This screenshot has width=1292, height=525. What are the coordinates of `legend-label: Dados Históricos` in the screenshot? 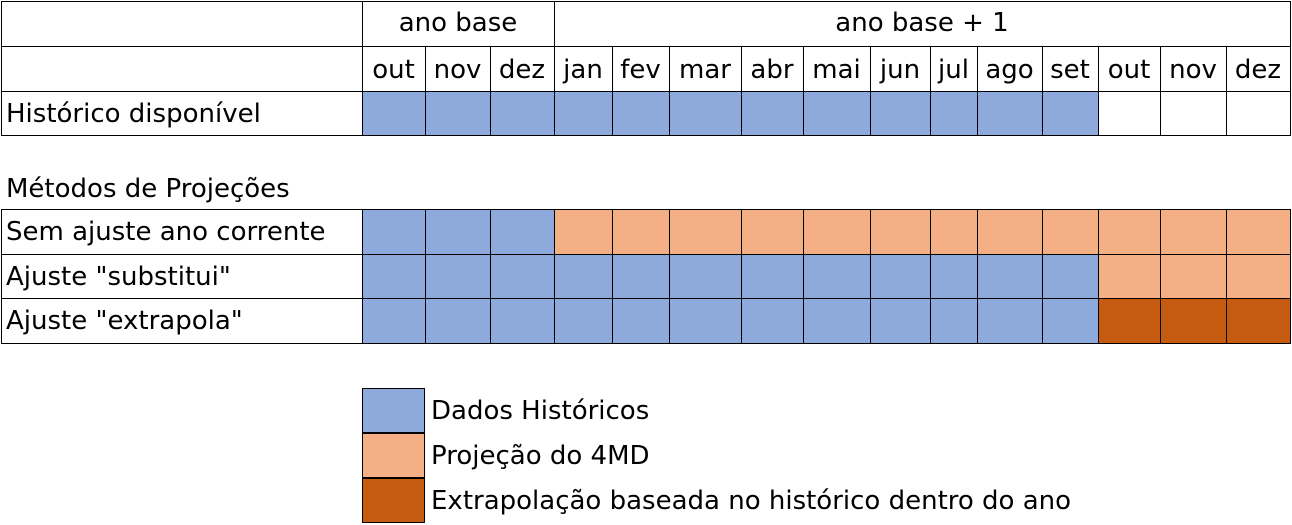 It's located at (540, 411).